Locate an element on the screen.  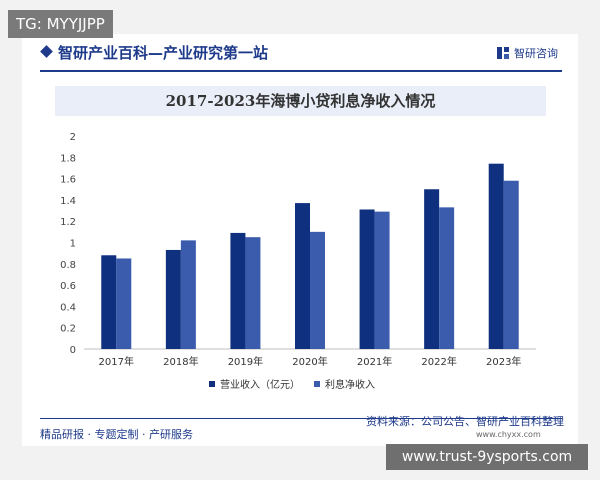
x-tick-label: 2020年 is located at coordinates (309, 361).